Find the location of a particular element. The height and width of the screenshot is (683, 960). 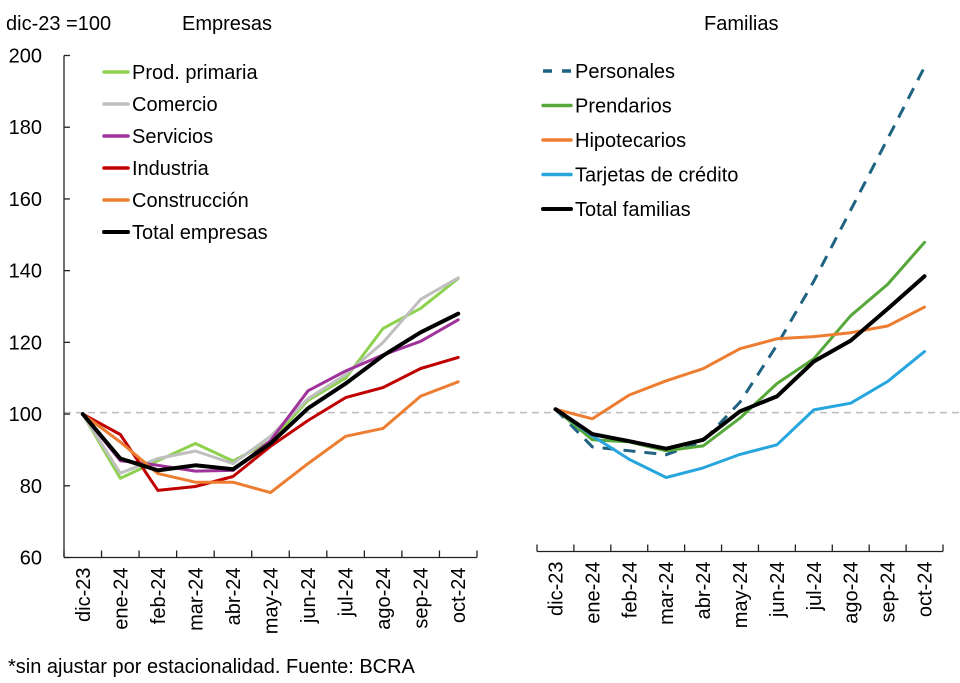

legend-label: Industria is located at coordinates (171, 169).